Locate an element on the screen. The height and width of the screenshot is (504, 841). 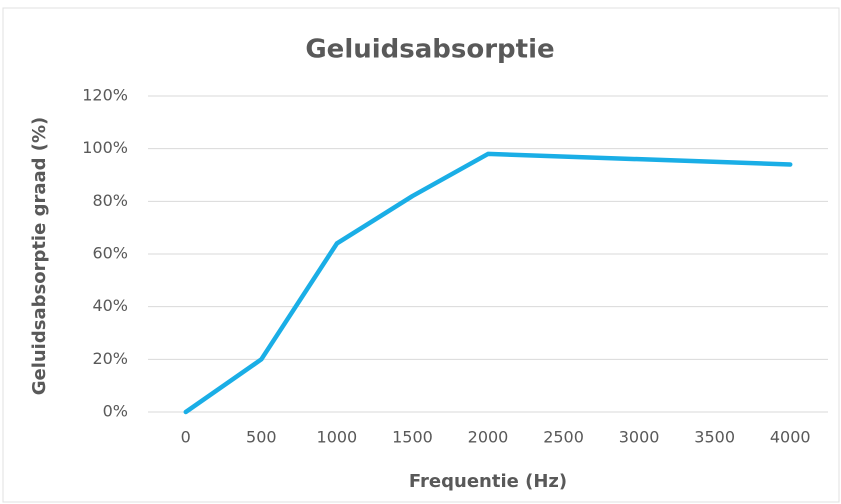
x-tick-label: 2000 is located at coordinates (488, 437).